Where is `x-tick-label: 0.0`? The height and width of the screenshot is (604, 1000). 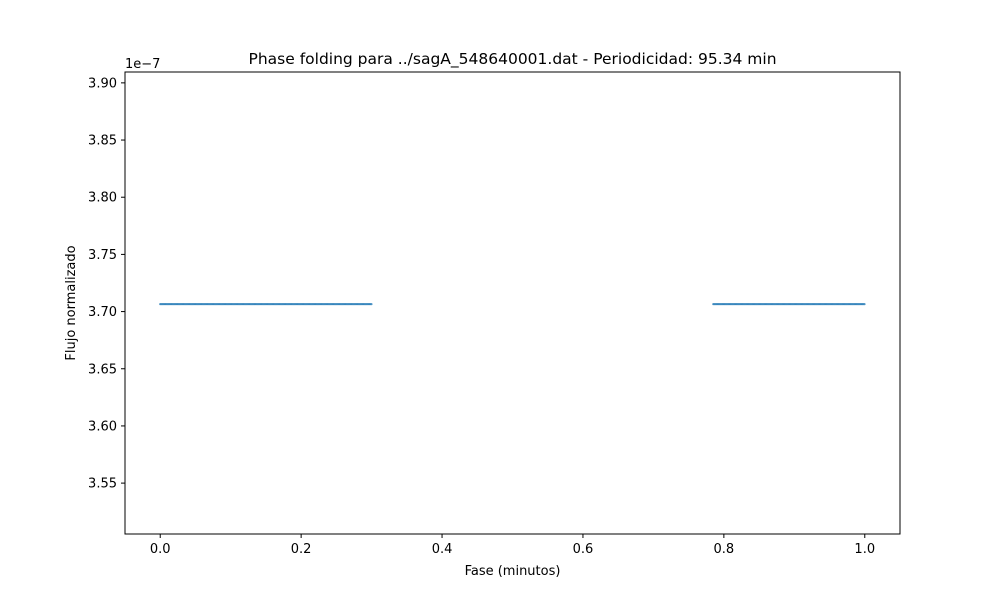
x-tick-label: 0.0 is located at coordinates (160, 549).